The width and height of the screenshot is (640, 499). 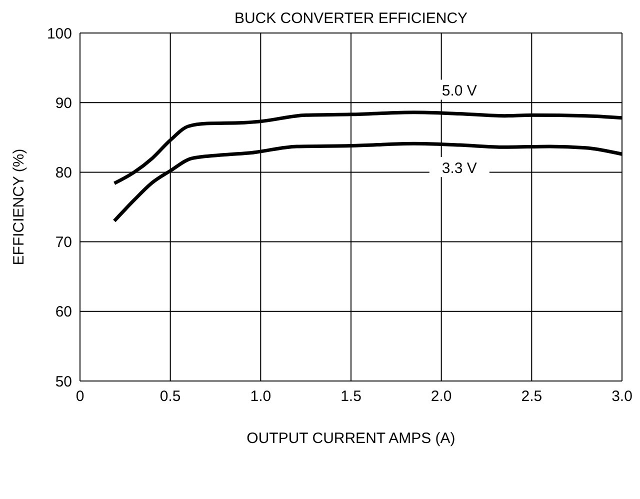 I want to click on series-label: 5.0 V, so click(x=459, y=91).